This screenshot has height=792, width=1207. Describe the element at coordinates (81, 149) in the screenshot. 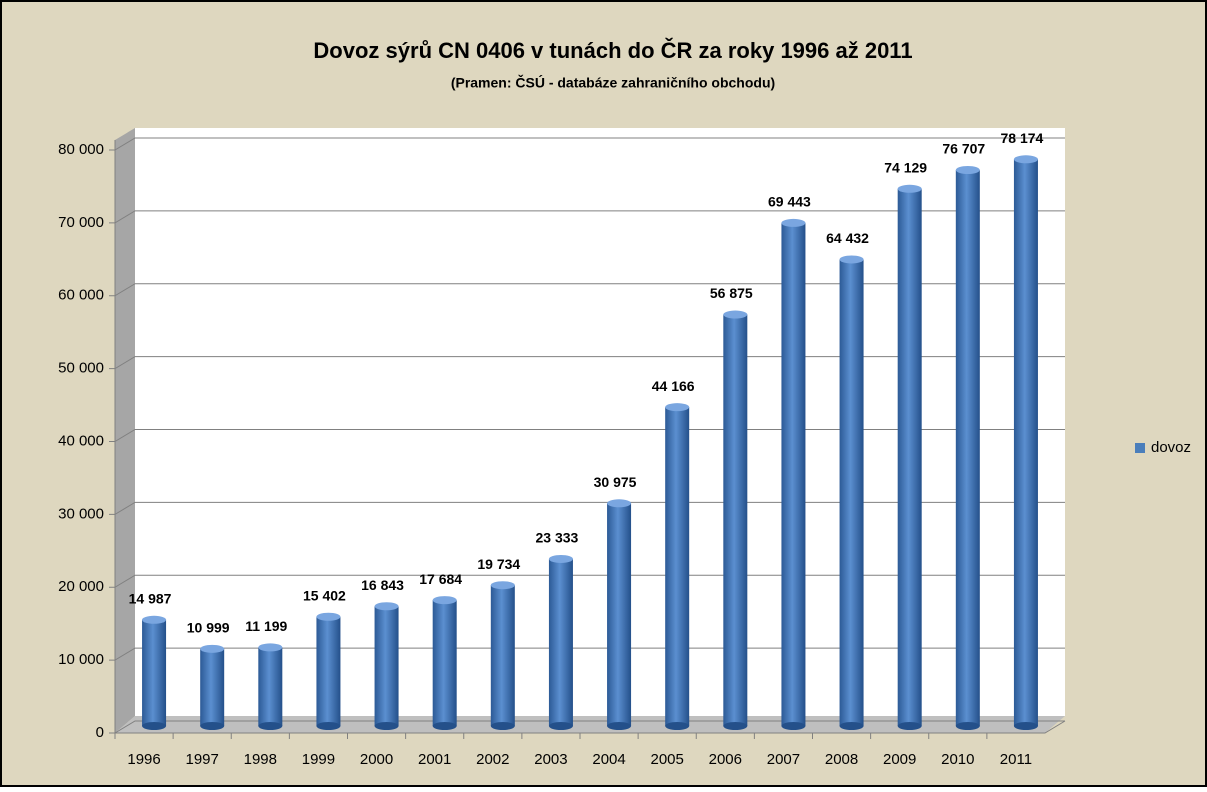

I see `y-tick-label: 80 000` at that location.